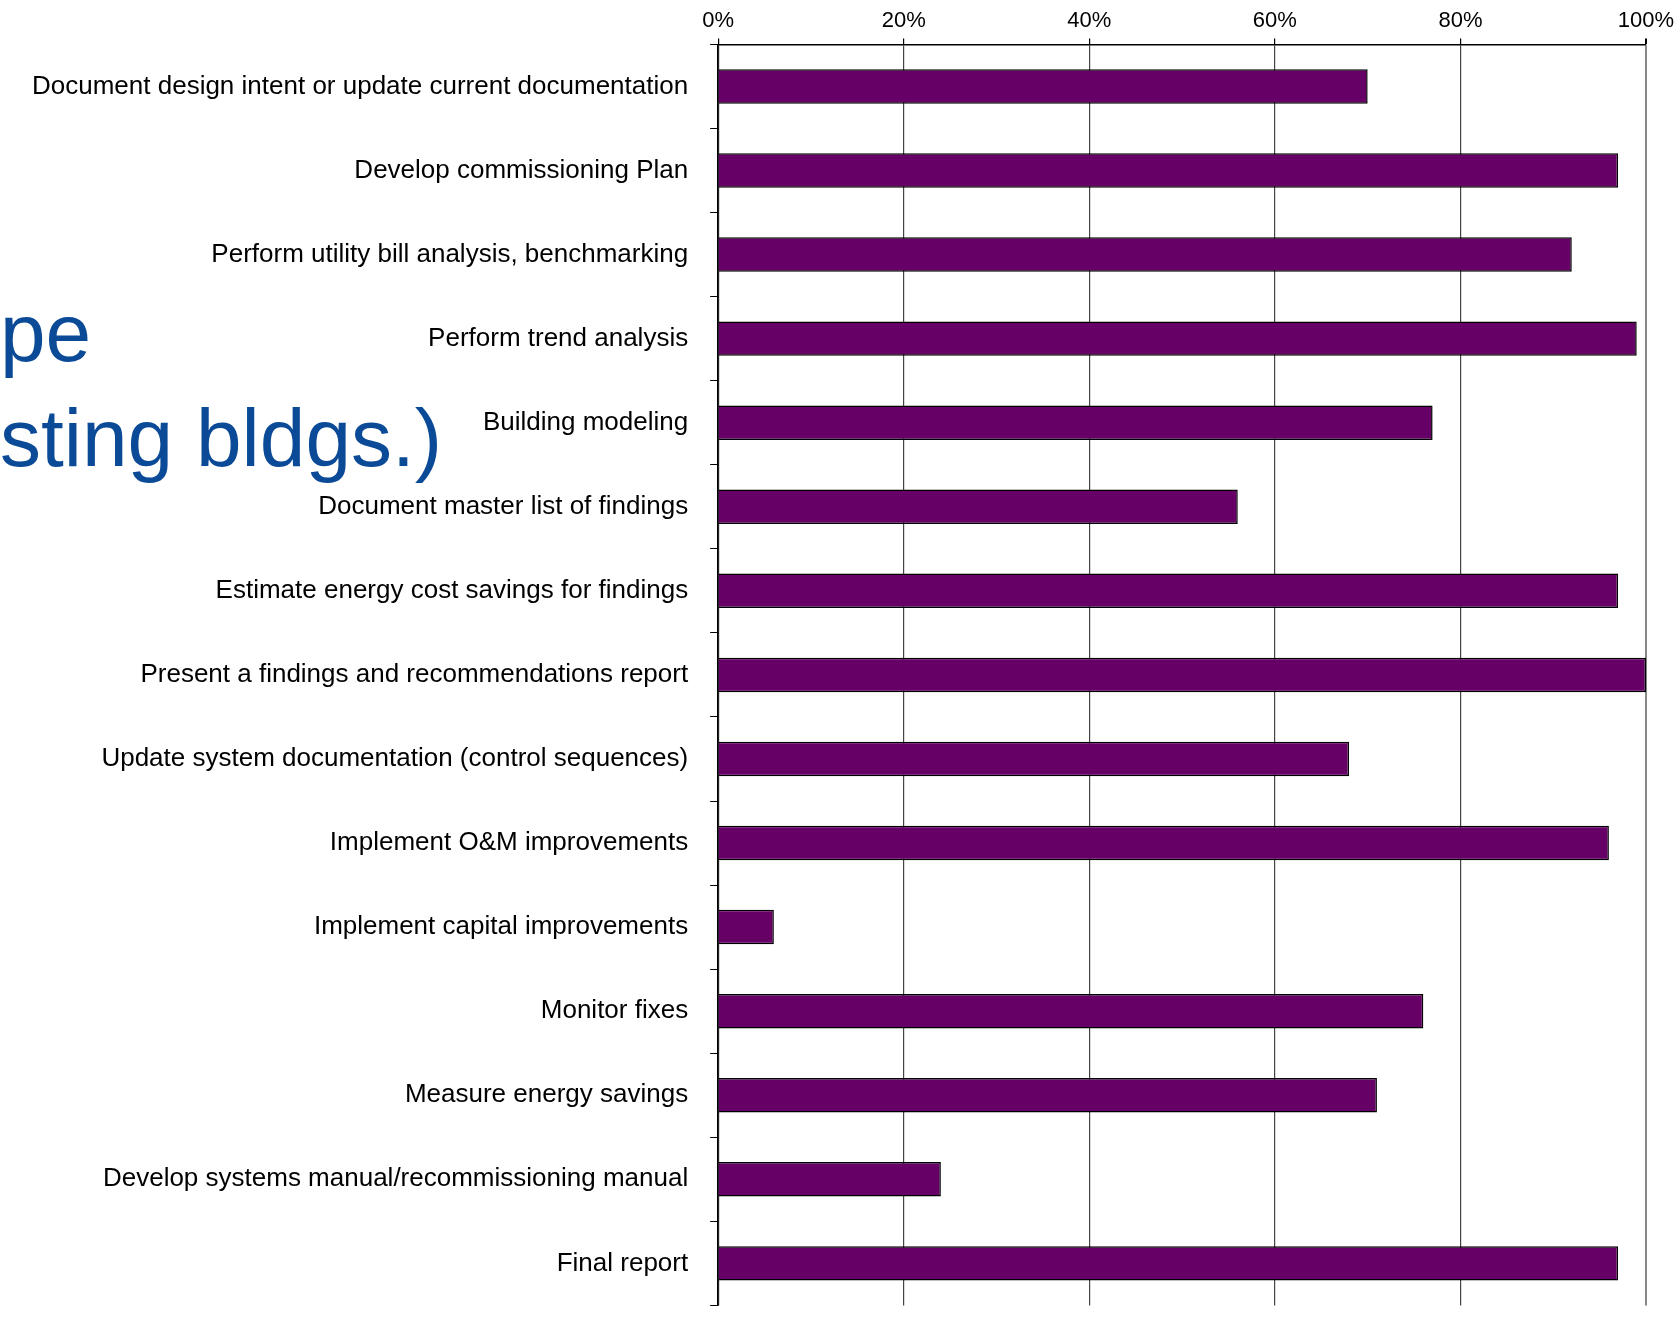 This screenshot has height=1343, width=1680. Describe the element at coordinates (221, 437) in the screenshot. I see `text: sting bldgs.)` at that location.